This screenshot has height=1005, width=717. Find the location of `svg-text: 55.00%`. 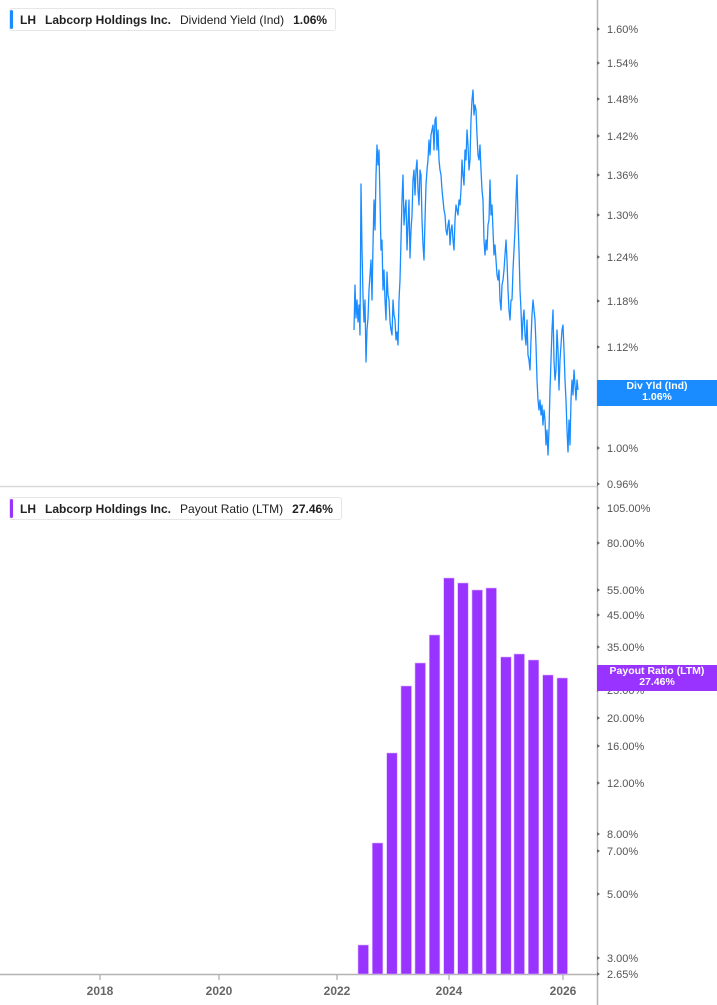

svg-text: 55.00% is located at coordinates (626, 591).